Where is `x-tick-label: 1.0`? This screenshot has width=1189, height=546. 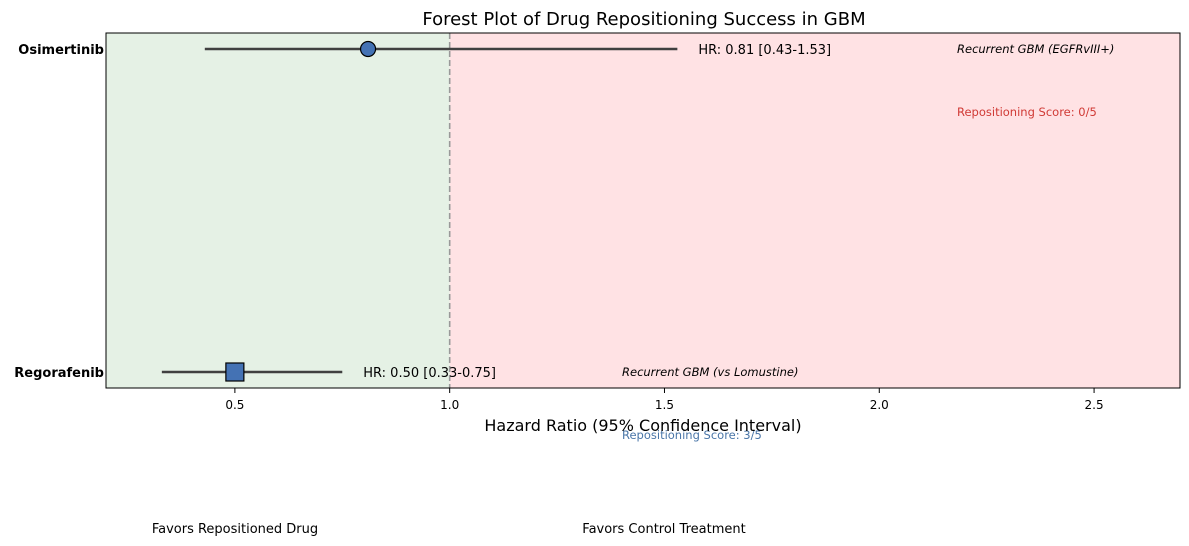
x-tick-label: 1.0 is located at coordinates (449, 405).